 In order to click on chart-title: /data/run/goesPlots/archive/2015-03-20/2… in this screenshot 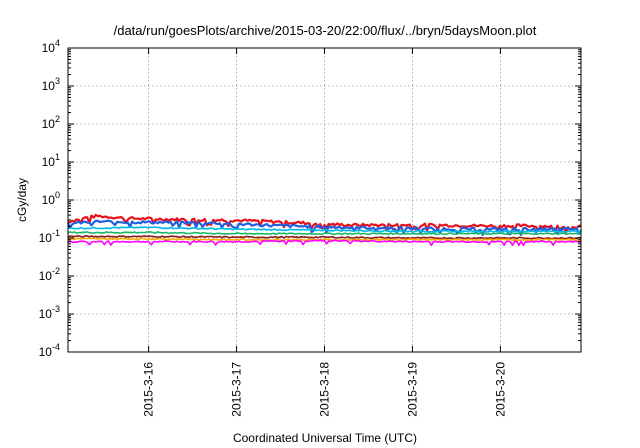, I will do `click(325, 30)`.